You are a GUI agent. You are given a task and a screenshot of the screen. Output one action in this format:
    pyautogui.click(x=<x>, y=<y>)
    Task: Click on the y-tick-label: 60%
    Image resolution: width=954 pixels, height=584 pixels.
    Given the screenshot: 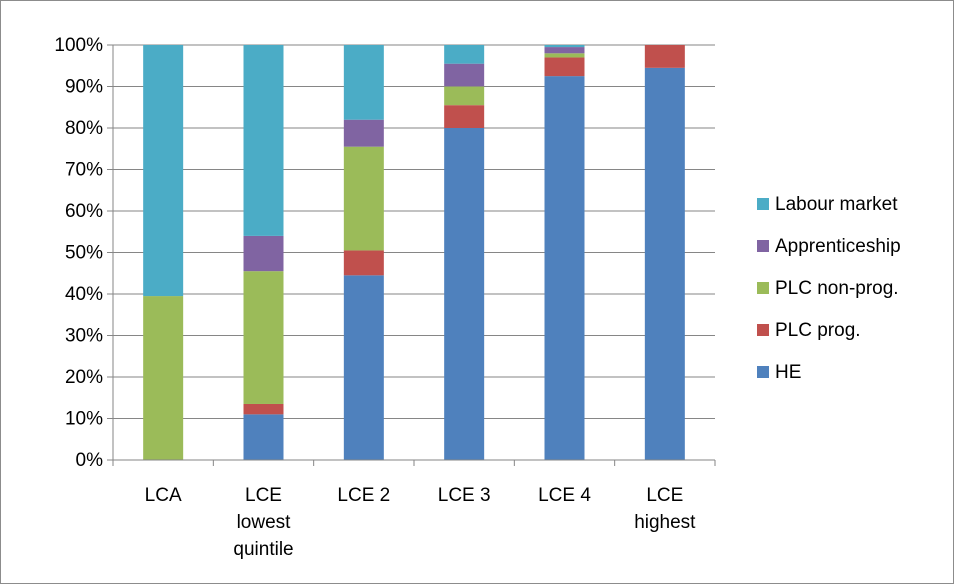 What is the action you would take?
    pyautogui.click(x=84, y=211)
    